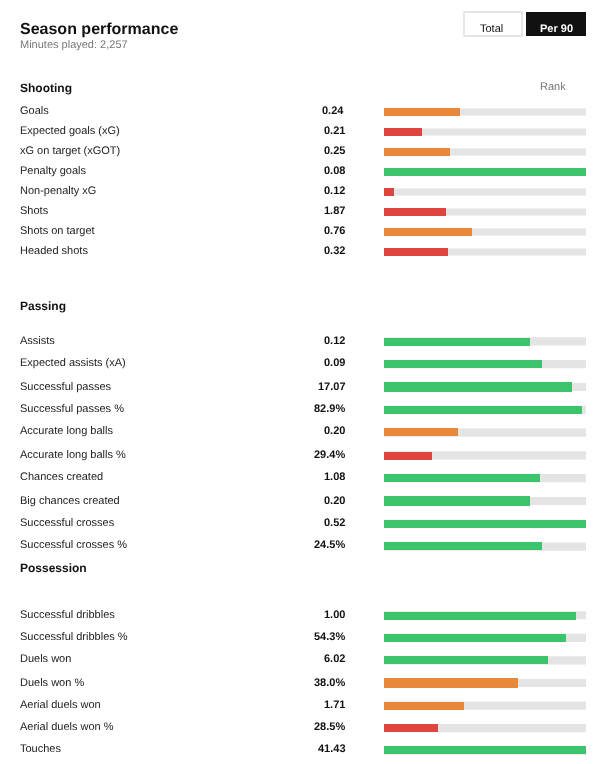 The image size is (600, 764). What do you see at coordinates (100, 29) in the screenshot?
I see `text: Season performance` at bounding box center [100, 29].